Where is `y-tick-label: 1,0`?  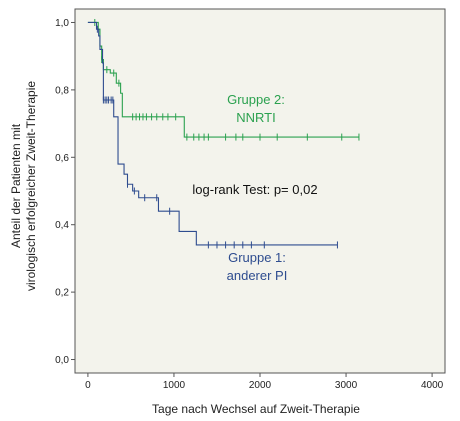 y-tick-label: 1,0 is located at coordinates (62, 23).